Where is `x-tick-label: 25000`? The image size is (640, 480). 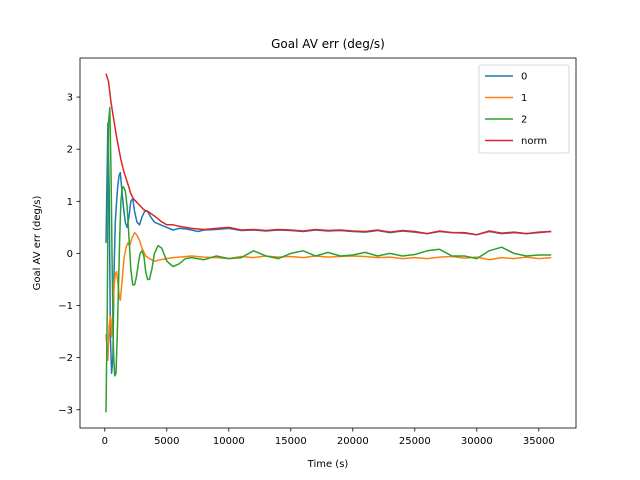
x-tick-label: 25000 is located at coordinates (415, 441).